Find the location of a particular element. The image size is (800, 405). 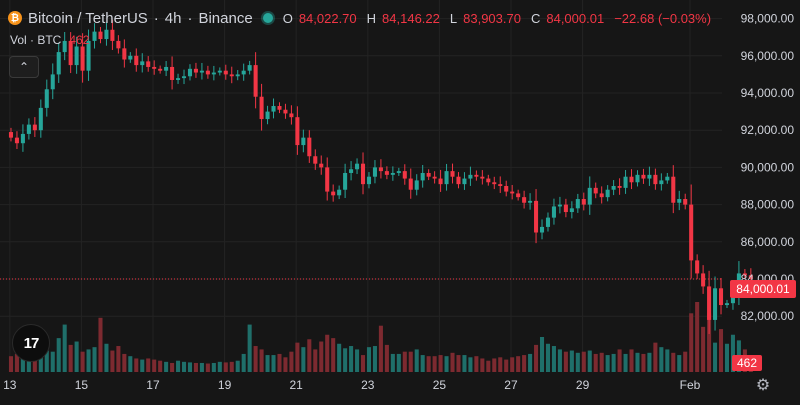

time-tick-label: 19 is located at coordinates (225, 385).